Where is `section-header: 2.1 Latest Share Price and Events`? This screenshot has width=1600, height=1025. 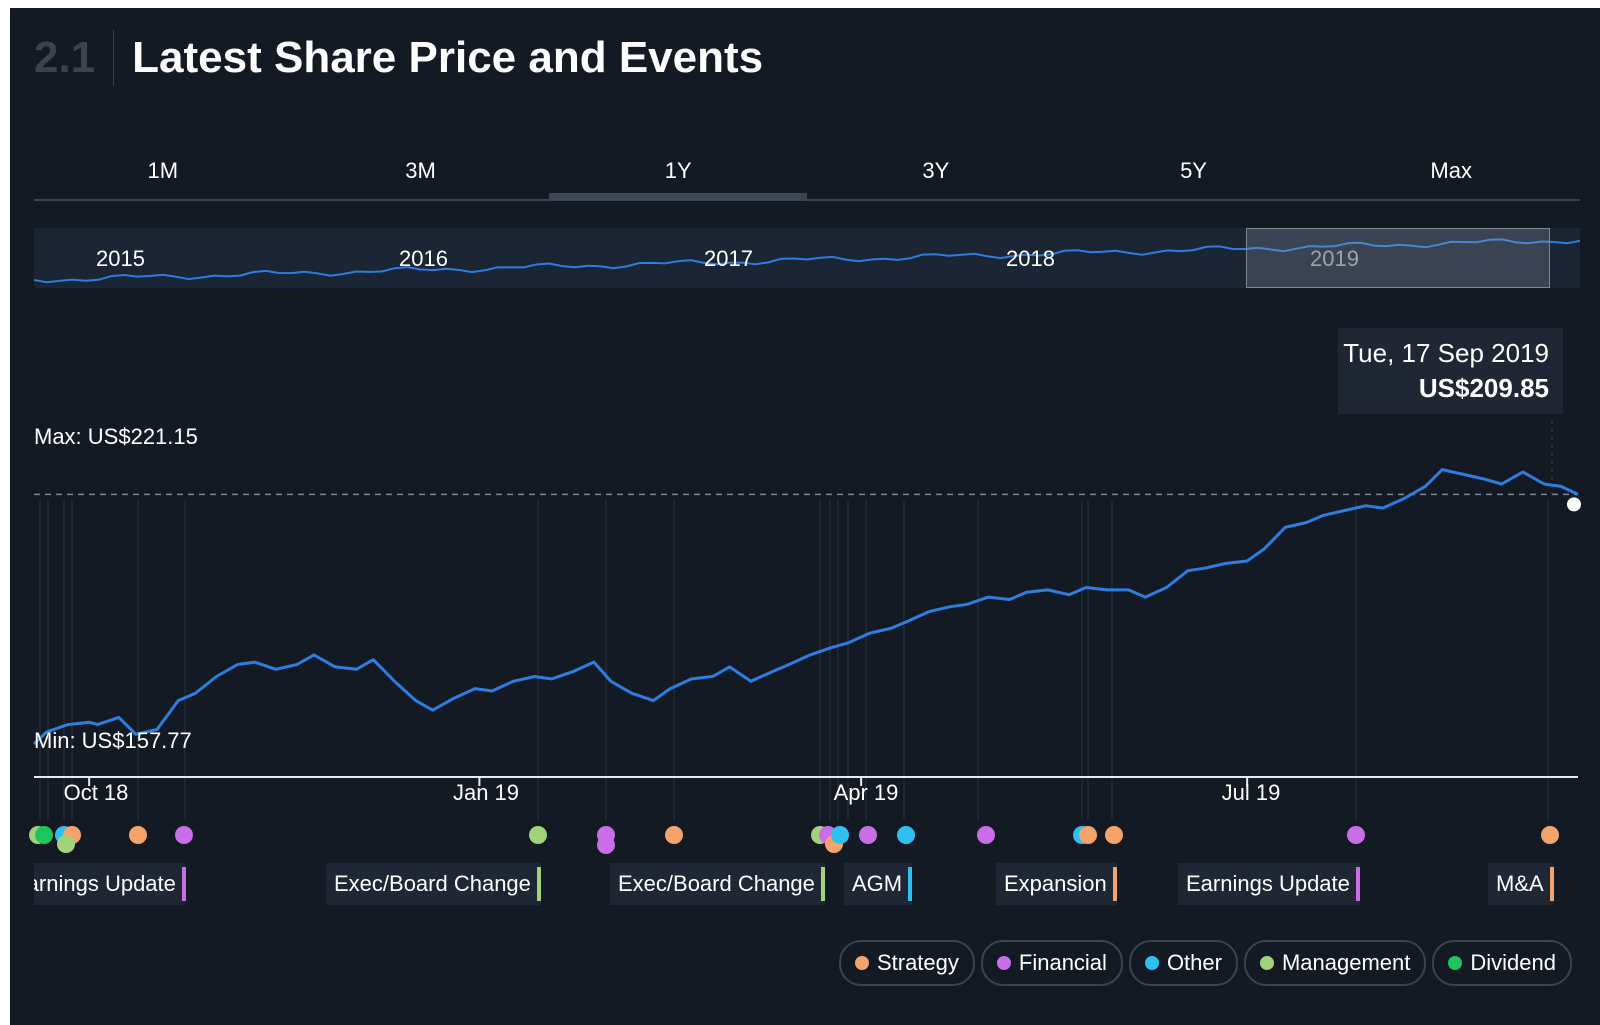
section-header: 2.1 Latest Share Price and Events is located at coordinates (398, 58).